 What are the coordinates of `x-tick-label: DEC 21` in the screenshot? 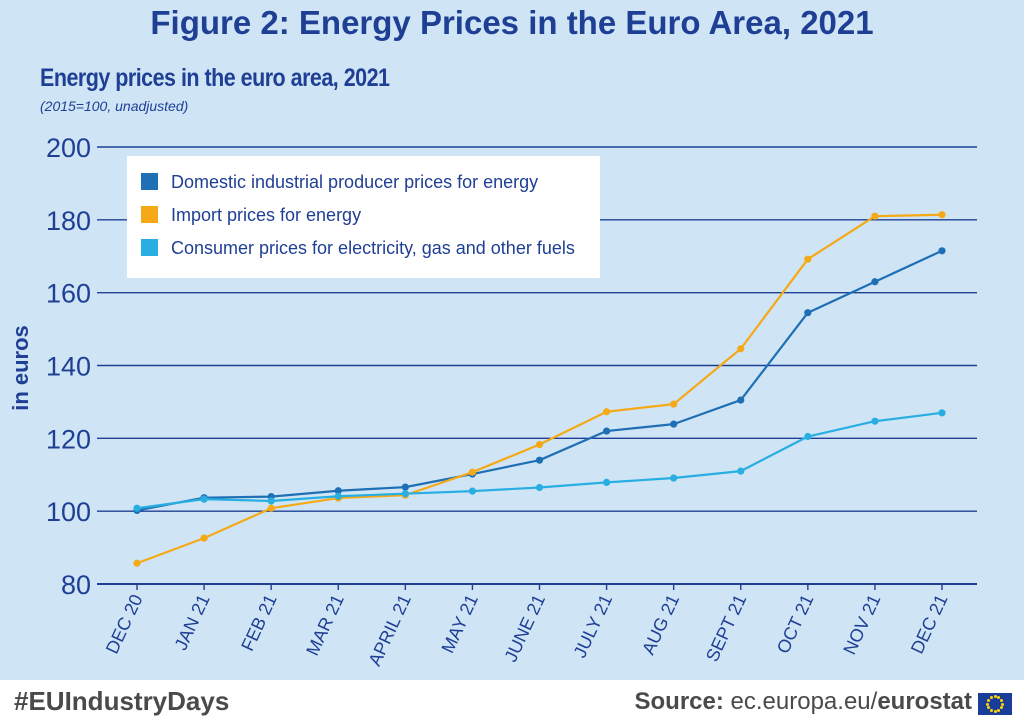 It's located at (929, 624).